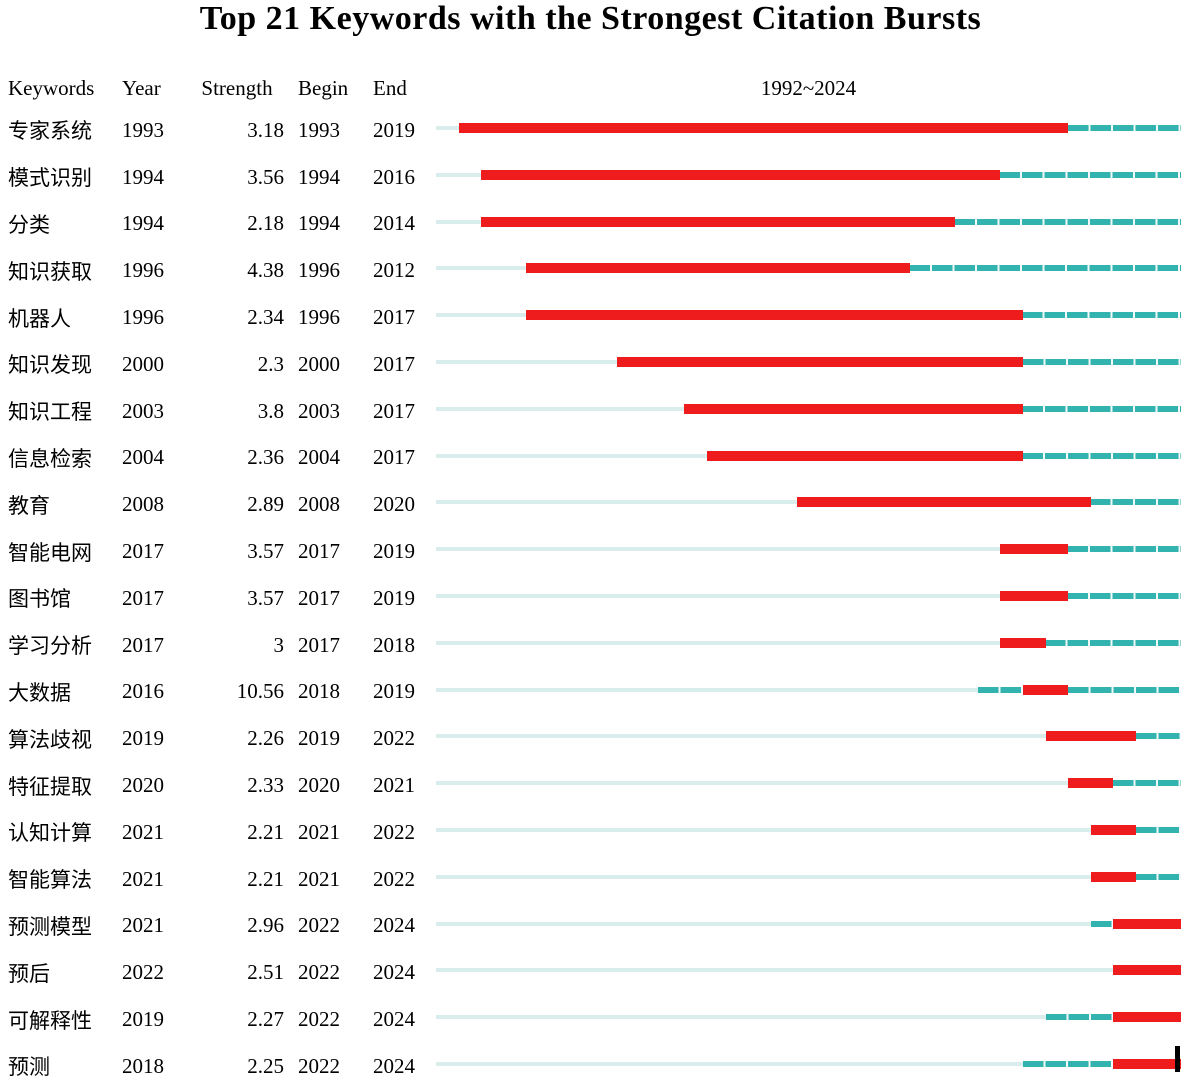 This screenshot has height=1090, width=1181. Describe the element at coordinates (143, 785) in the screenshot. I see `year-cell: 2020` at that location.